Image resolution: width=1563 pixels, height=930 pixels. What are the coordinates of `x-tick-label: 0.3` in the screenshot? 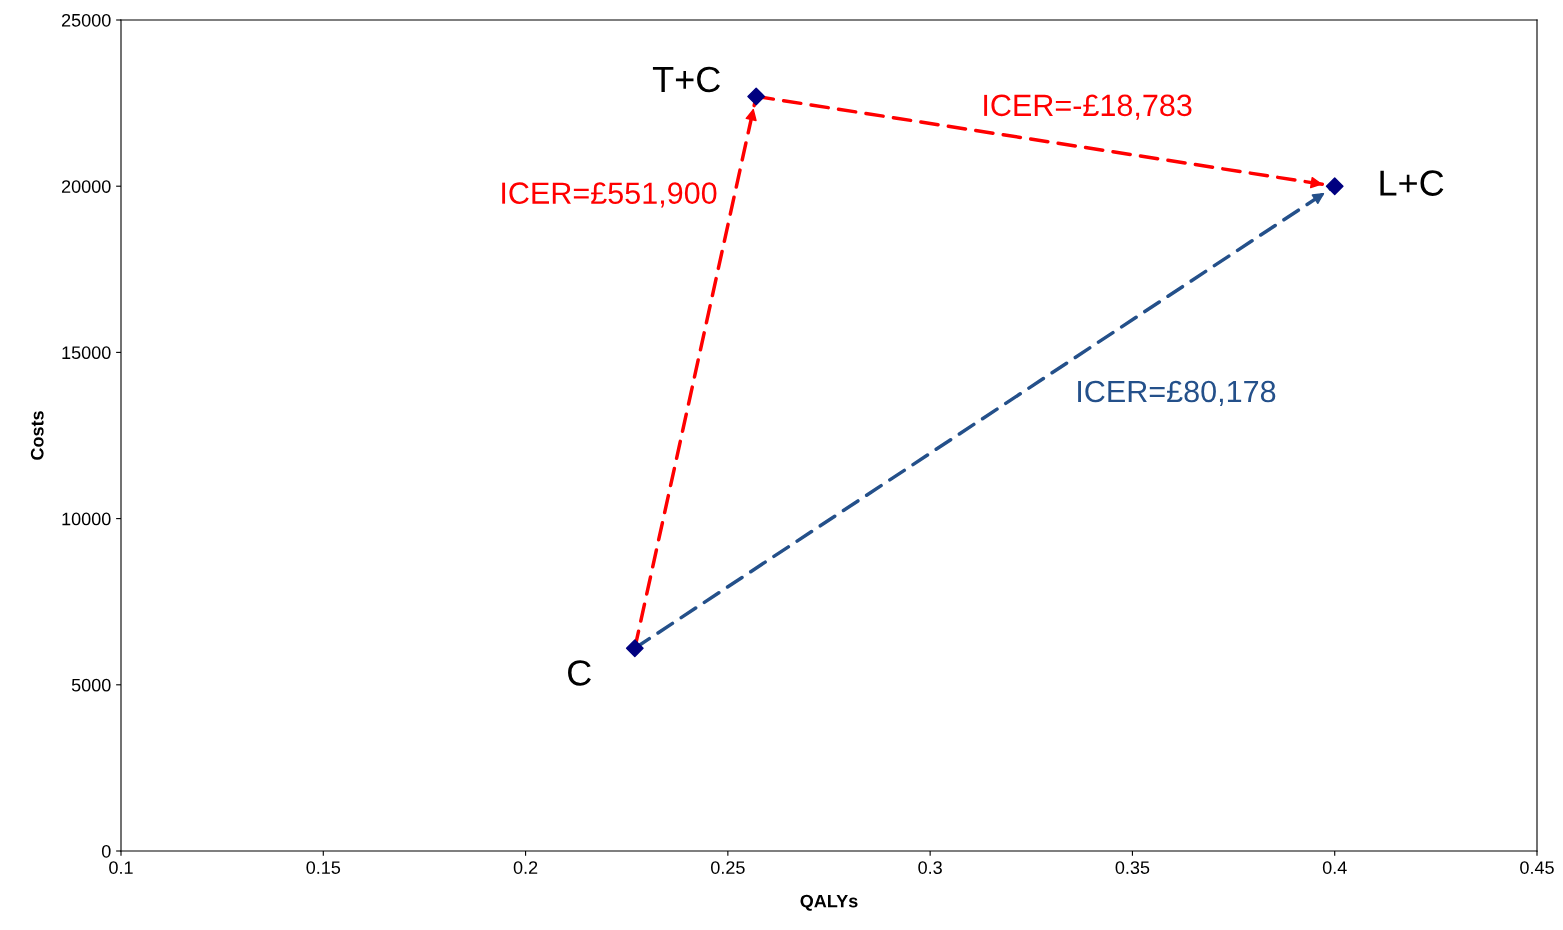 It's located at (930, 867).